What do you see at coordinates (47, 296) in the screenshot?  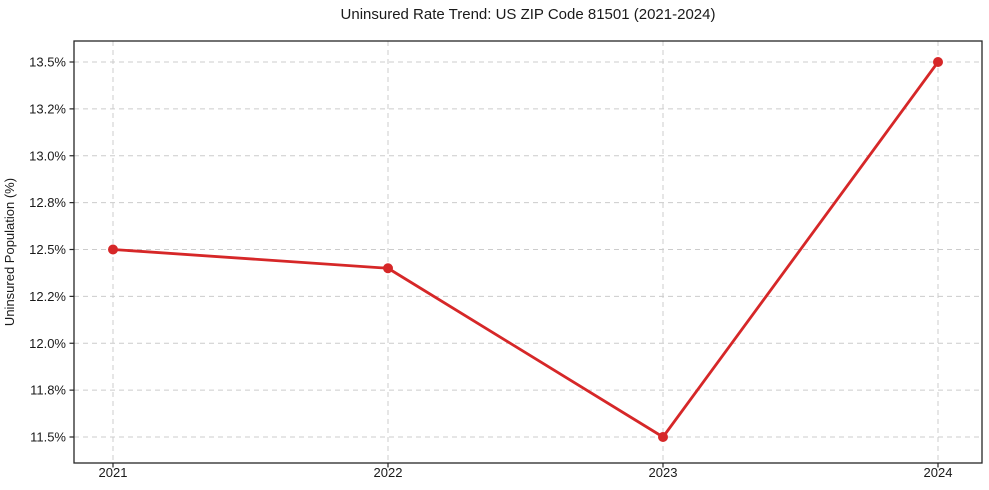 I see `y-tick-label: 12.2%` at bounding box center [47, 296].